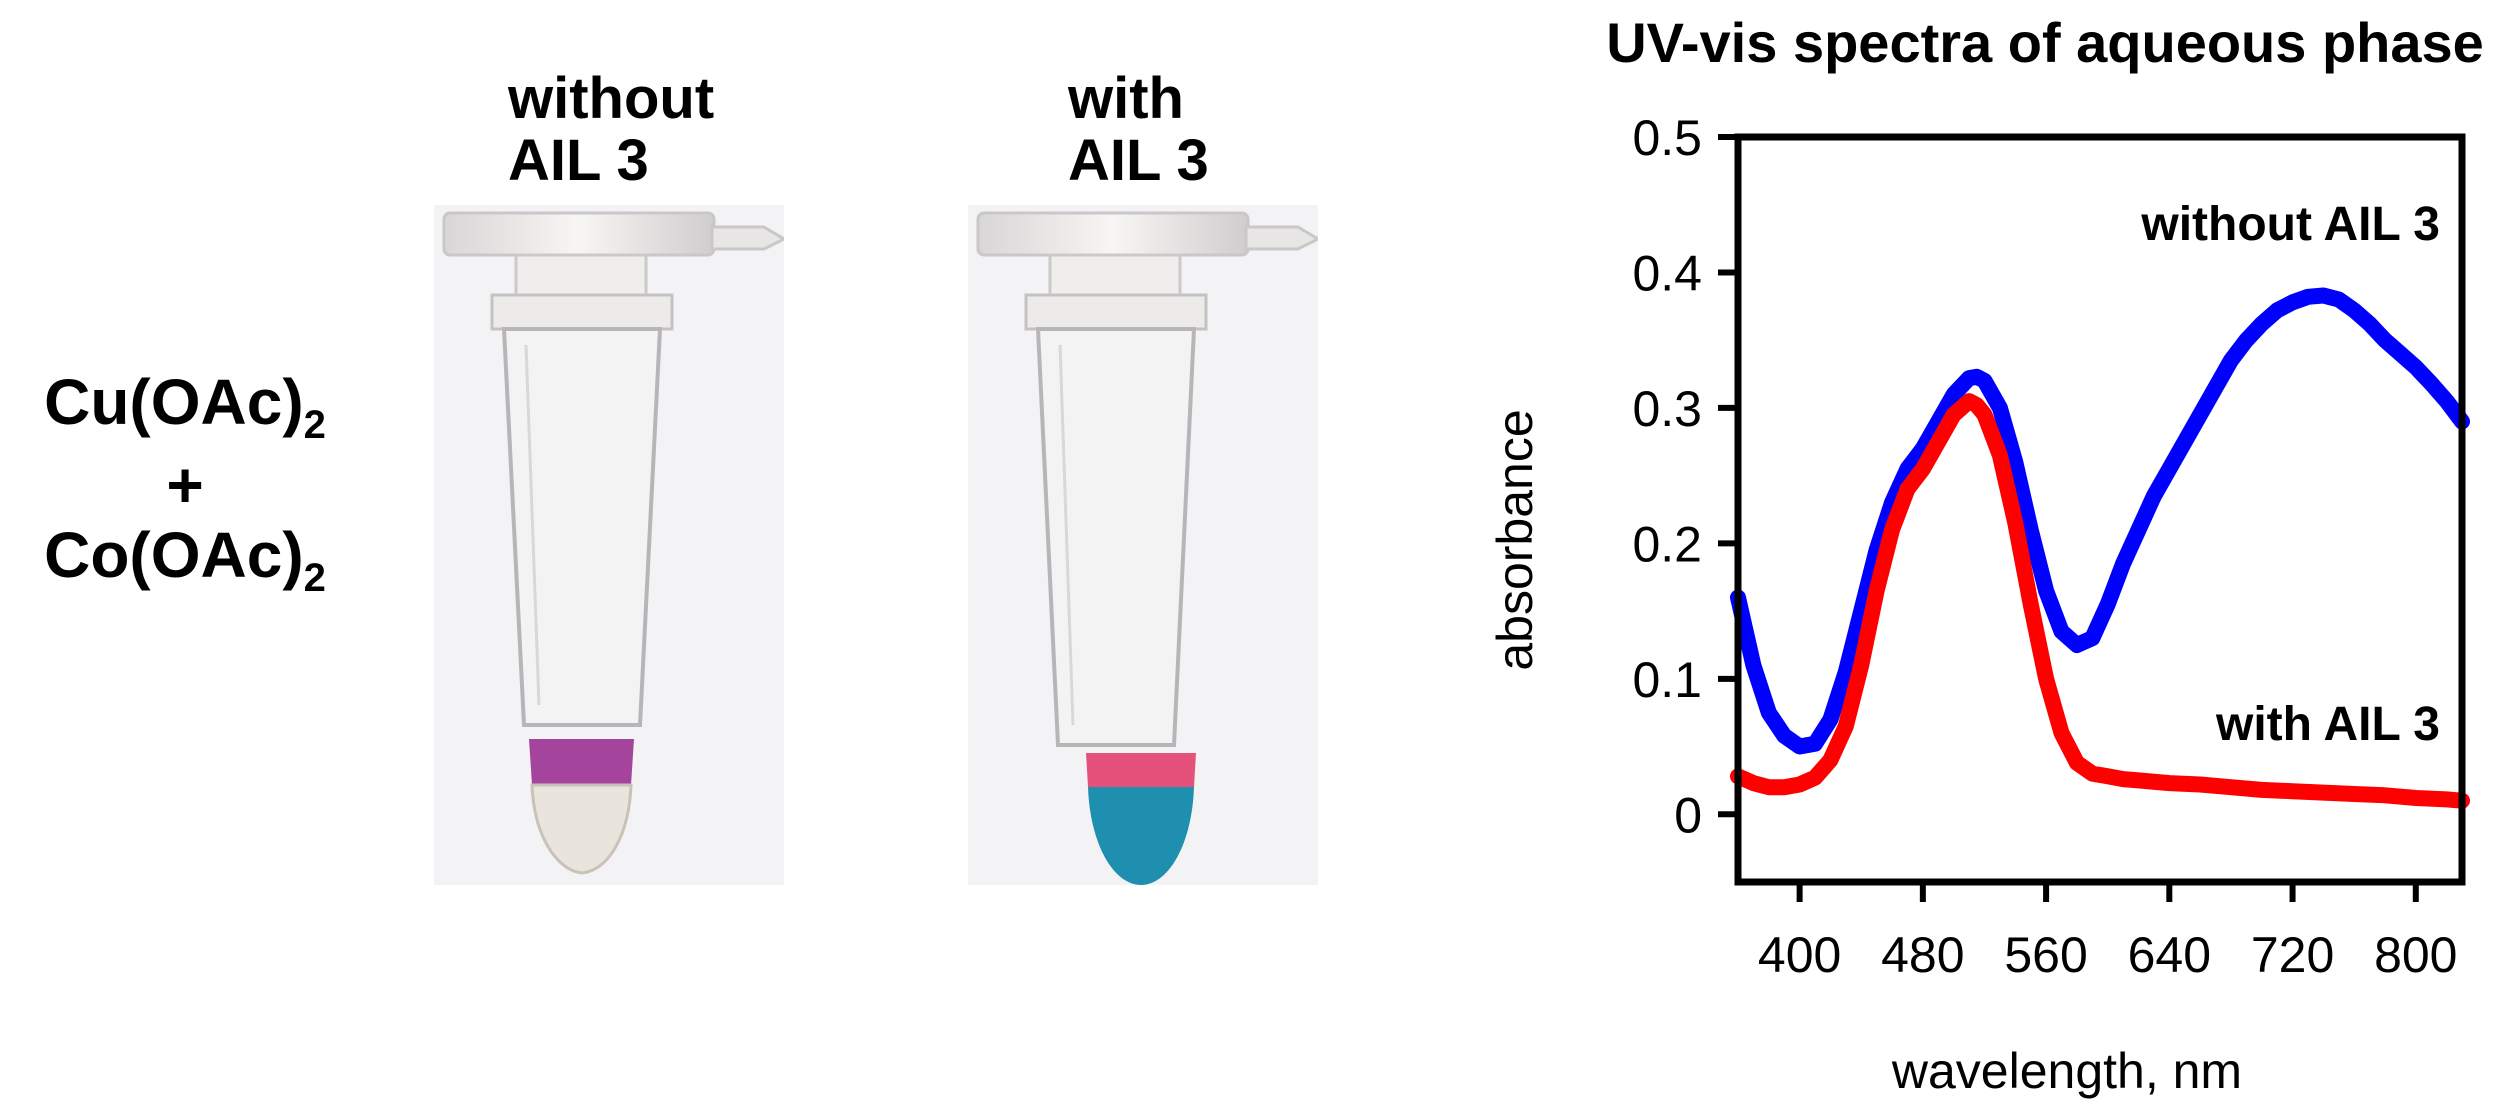 The width and height of the screenshot is (2507, 1113). I want to click on sample-label-without-line2: AIL 3, so click(578, 160).